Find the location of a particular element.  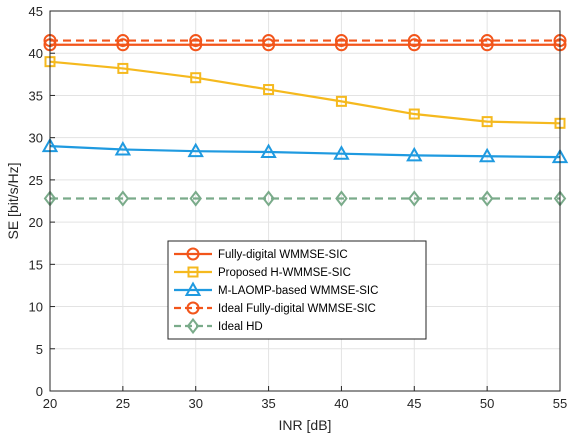

y-tick-label: 0 is located at coordinates (39, 391).